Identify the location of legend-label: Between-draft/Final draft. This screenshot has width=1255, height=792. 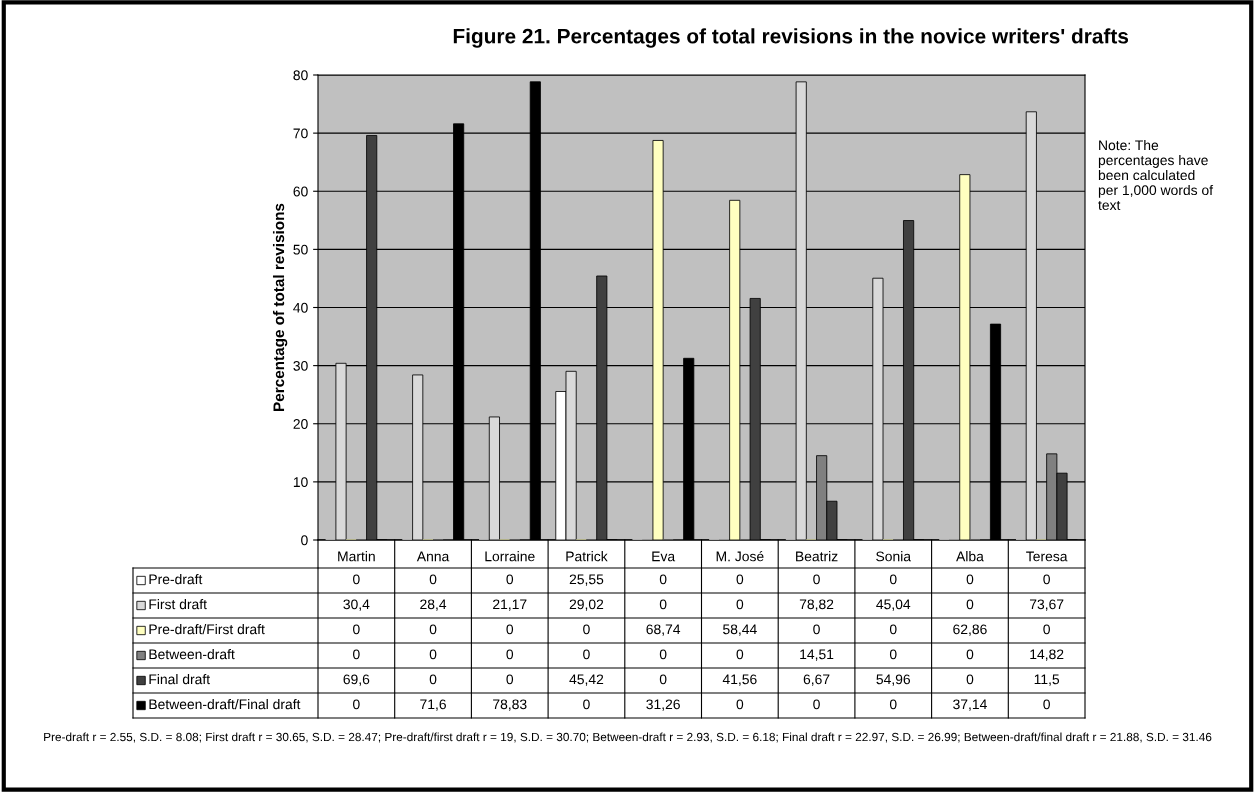
(225, 704).